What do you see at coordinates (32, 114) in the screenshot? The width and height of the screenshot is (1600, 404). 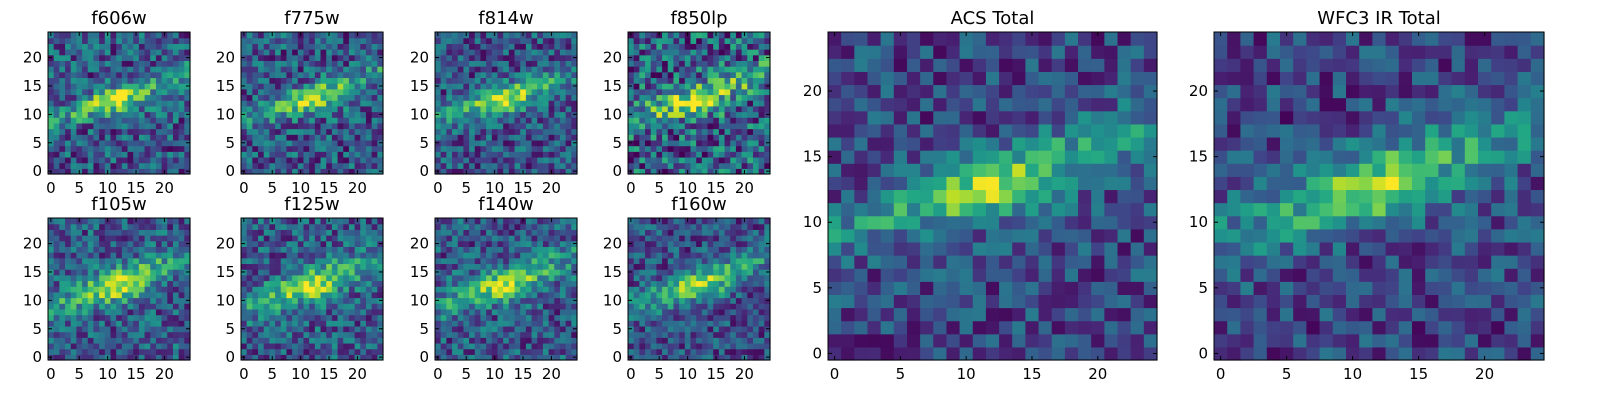 I see `y-tick-label: 10` at bounding box center [32, 114].